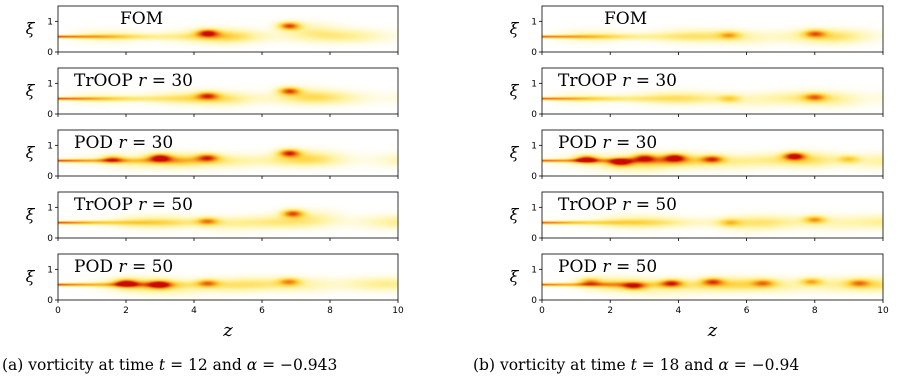 Image resolution: width=908 pixels, height=381 pixels. Describe the element at coordinates (766, 365) in the screenshot. I see `caption-b-alpha-value: = −0.94` at that location.